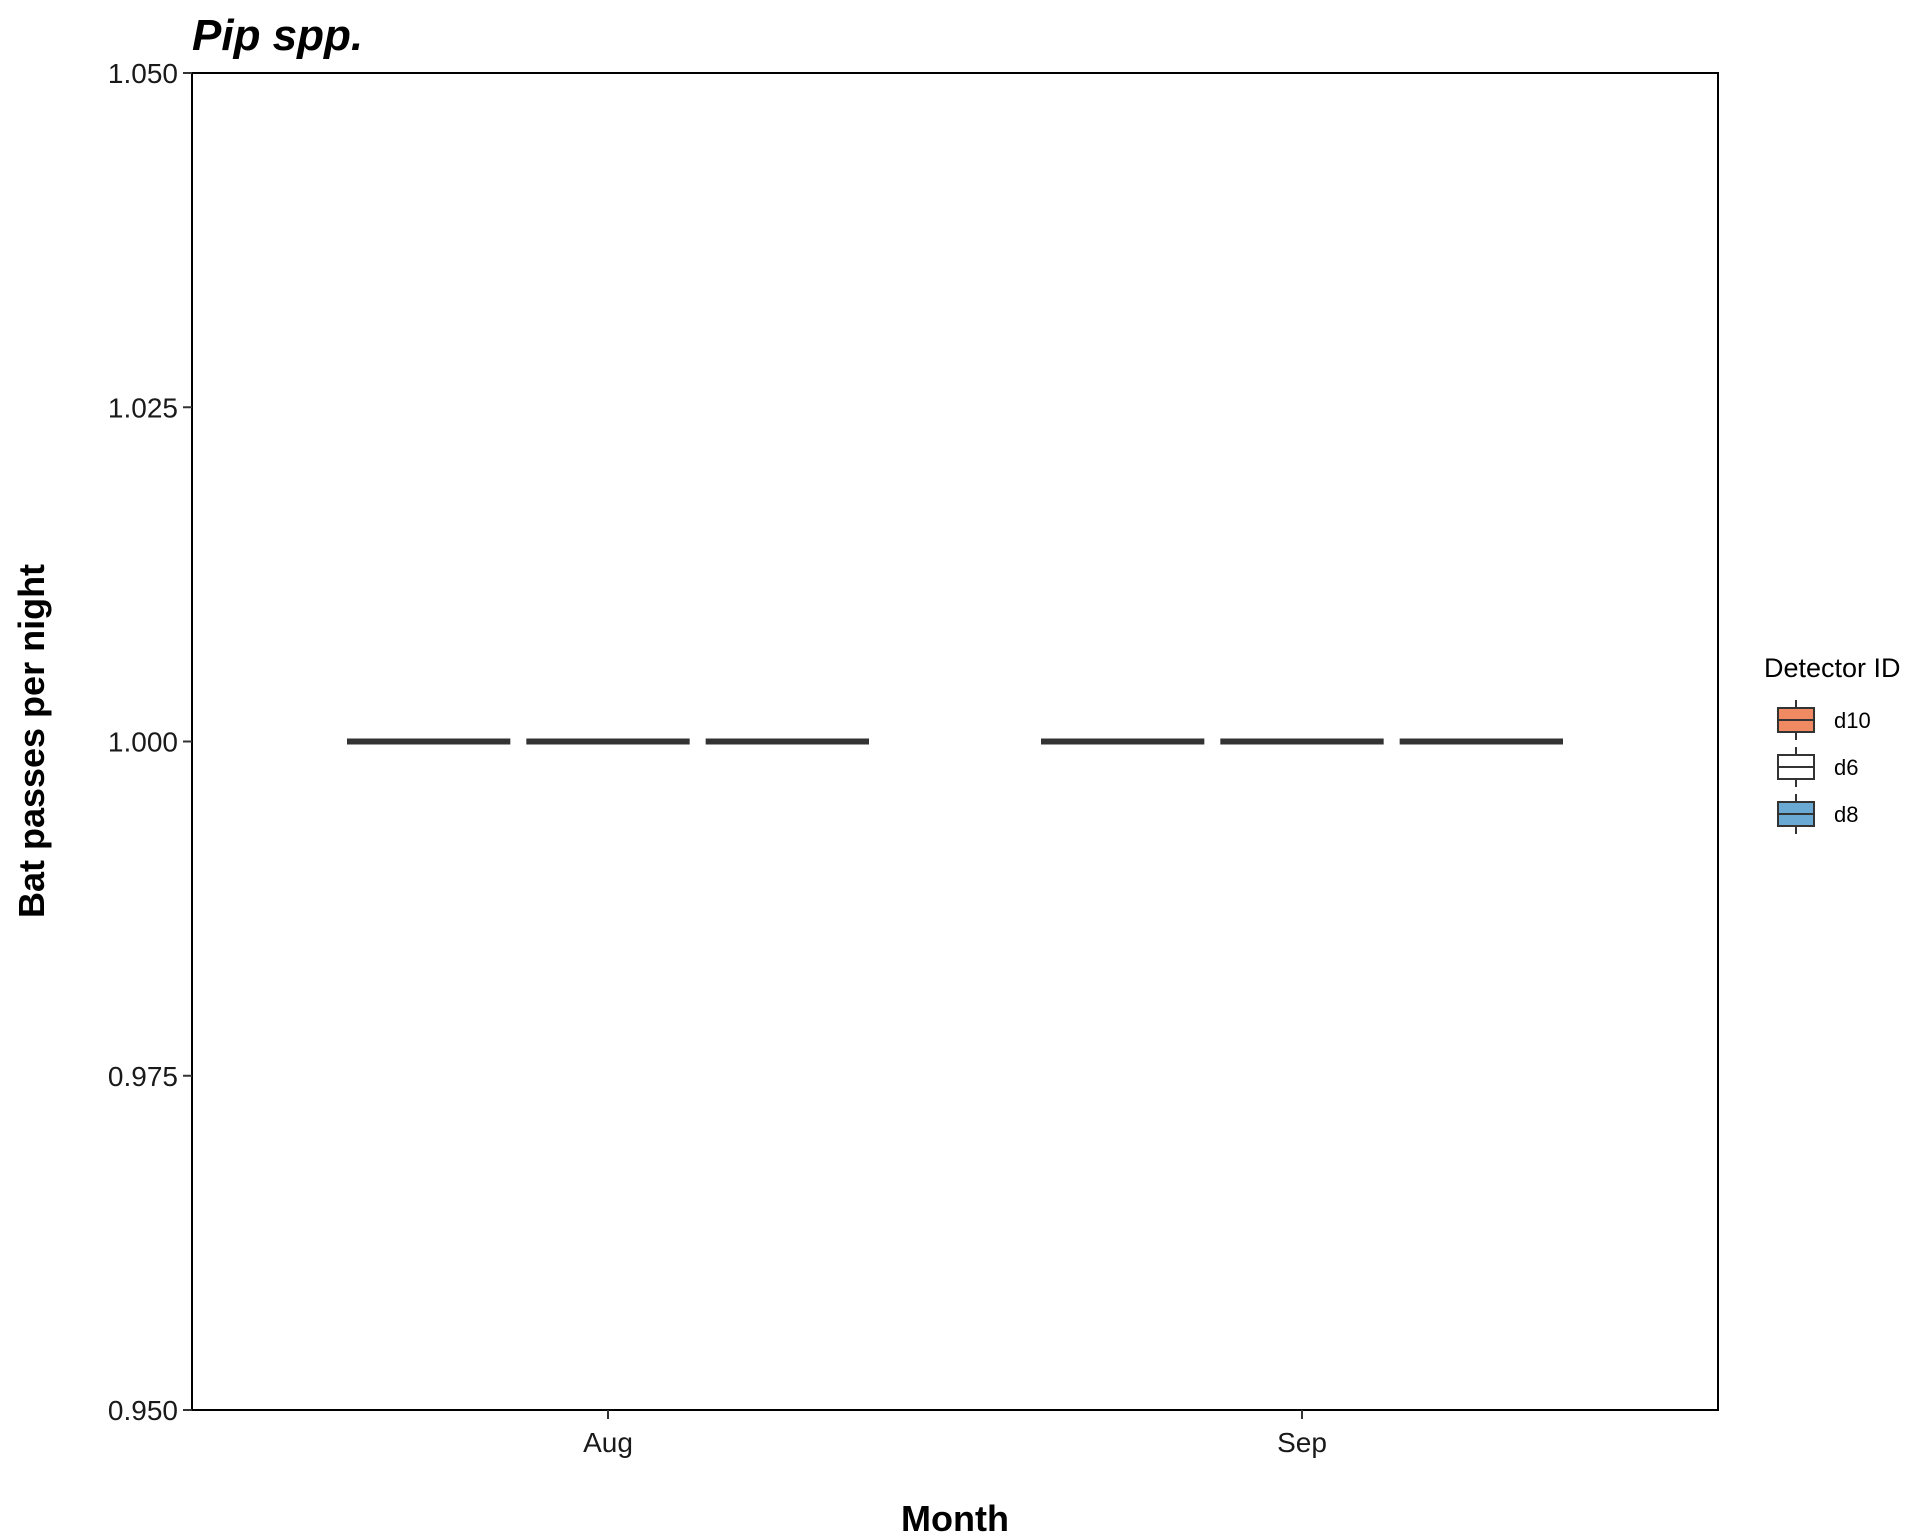  Describe the element at coordinates (143, 1076) in the screenshot. I see `y-tick-label: 0.975` at that location.